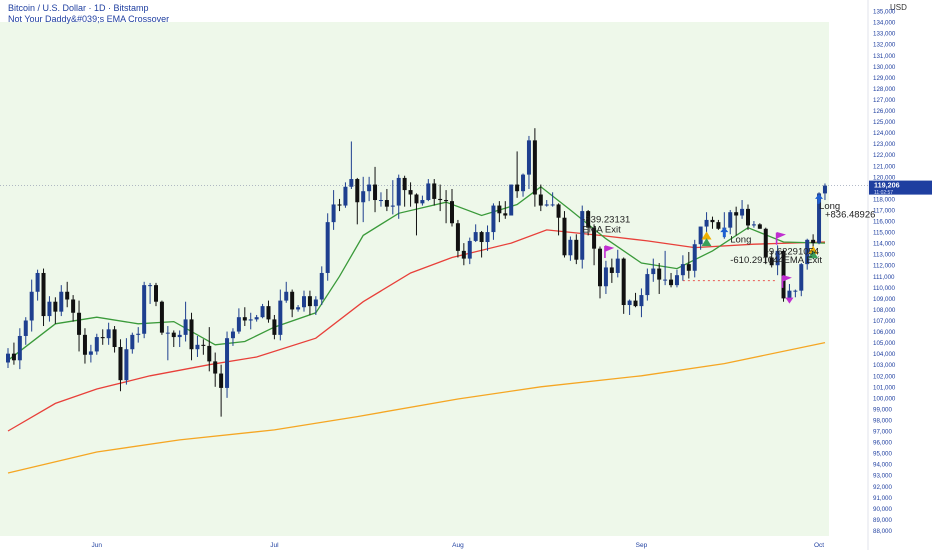 The height and width of the screenshot is (550, 932). Describe the element at coordinates (884, 310) in the screenshot. I see `y-tick-label: 108,000` at that location.